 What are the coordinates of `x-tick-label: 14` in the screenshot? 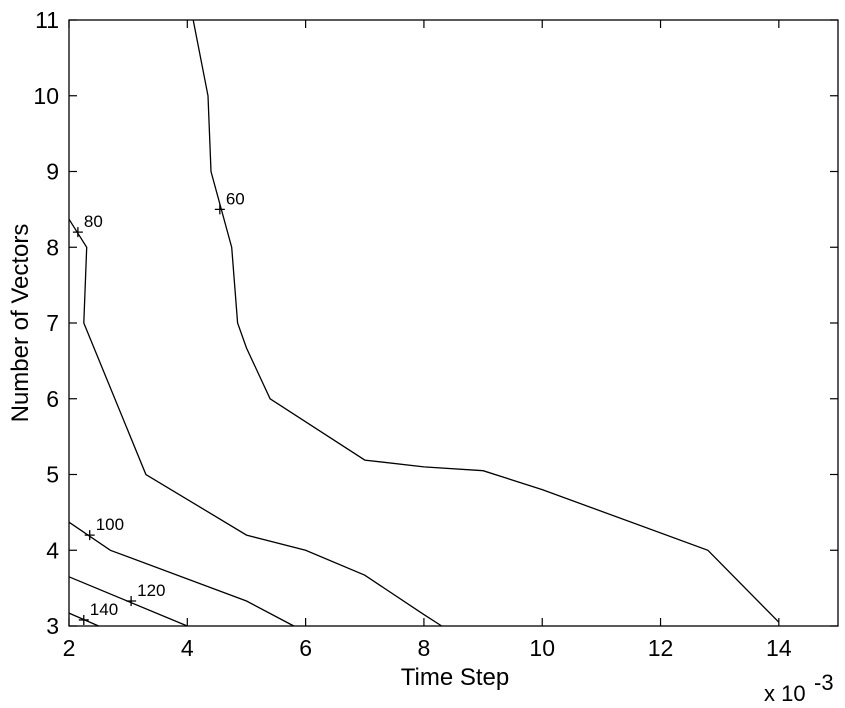 It's located at (779, 648).